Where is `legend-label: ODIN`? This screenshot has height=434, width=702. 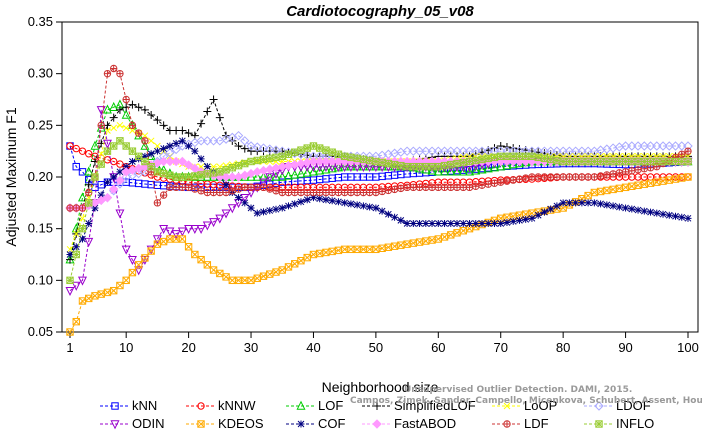 legend-label: ODIN is located at coordinates (148, 423).